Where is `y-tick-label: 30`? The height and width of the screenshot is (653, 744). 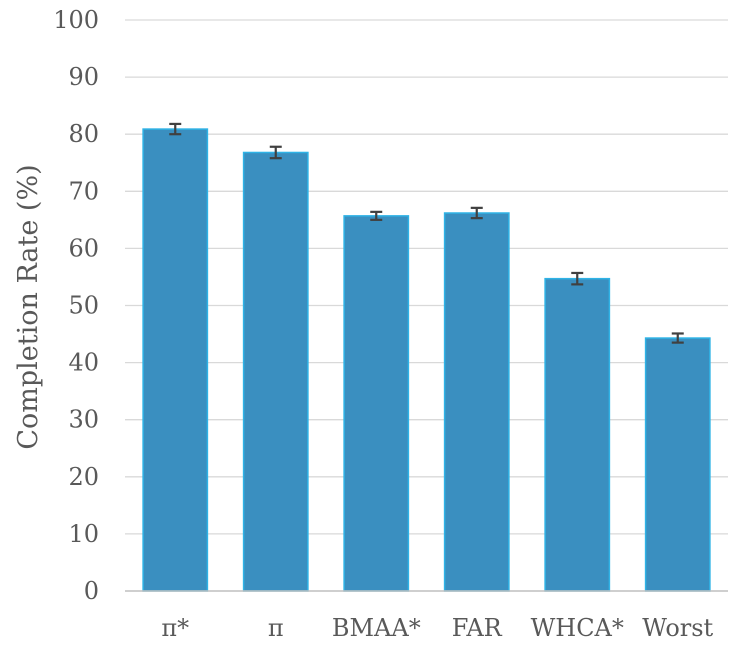 y-tick-label: 30 is located at coordinates (83, 420).